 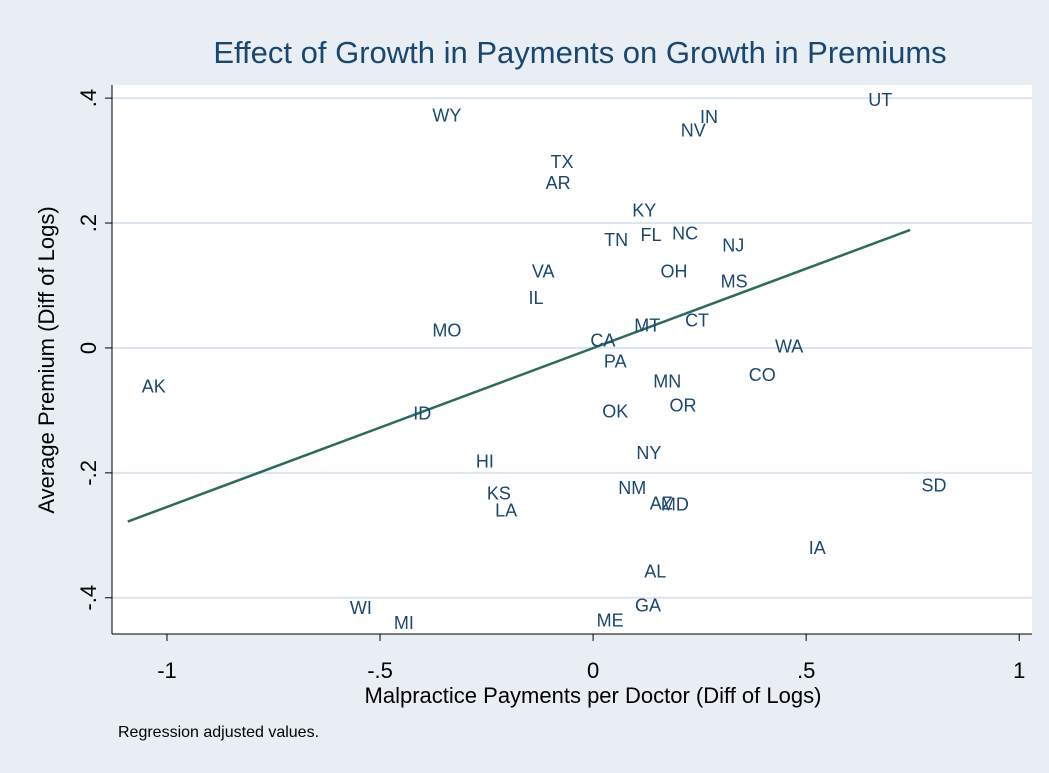 What do you see at coordinates (644, 211) in the screenshot?
I see `point-label: KY` at bounding box center [644, 211].